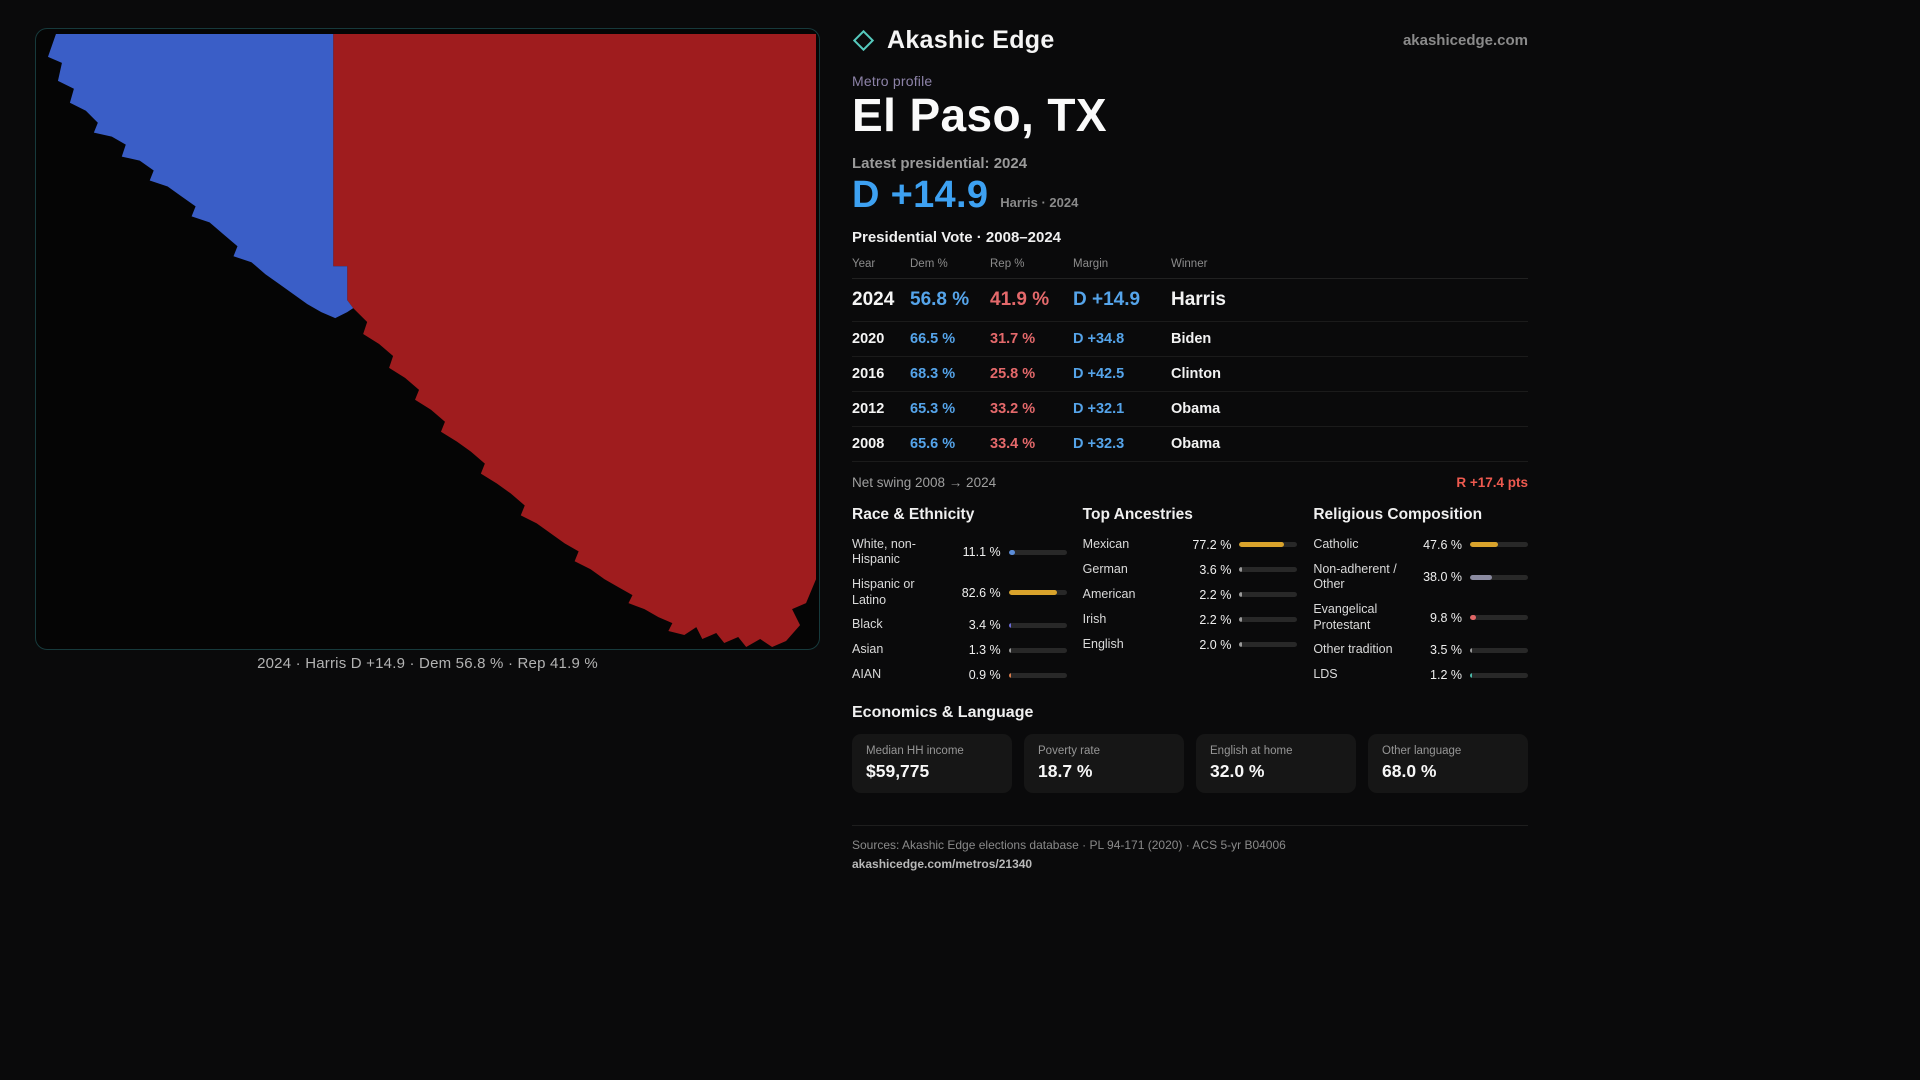 Image resolution: width=1920 pixels, height=1080 pixels. Describe the element at coordinates (933, 339) in the screenshot. I see `cell-dem: 66.5 %` at that location.